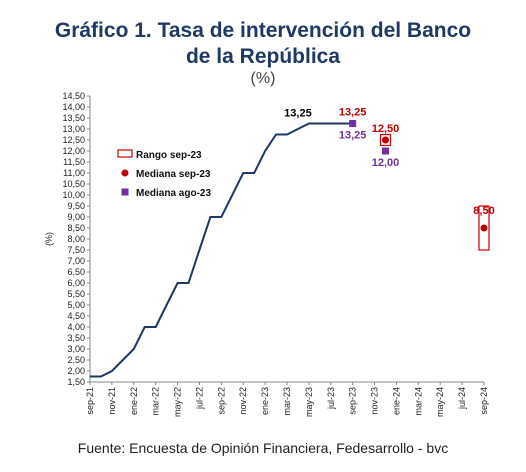  I want to click on x-tick-label: jul-23, so click(331, 398).